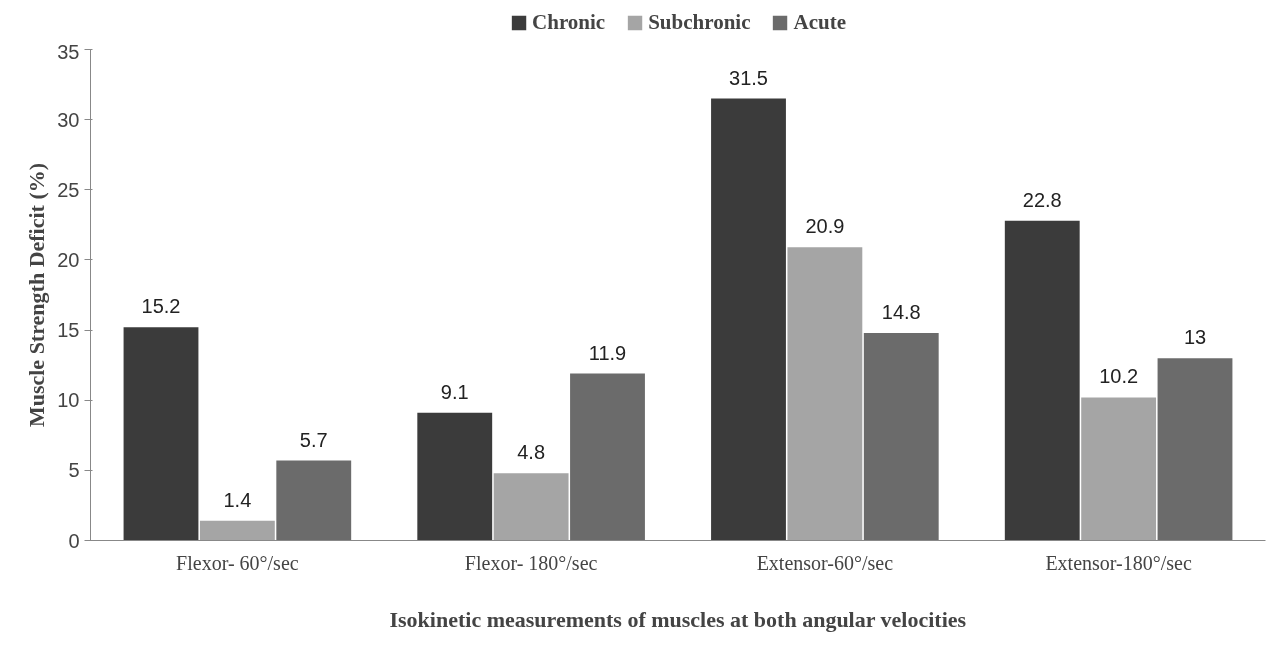 The width and height of the screenshot is (1282, 646). What do you see at coordinates (1119, 376) in the screenshot?
I see `data-label: 10.2` at bounding box center [1119, 376].